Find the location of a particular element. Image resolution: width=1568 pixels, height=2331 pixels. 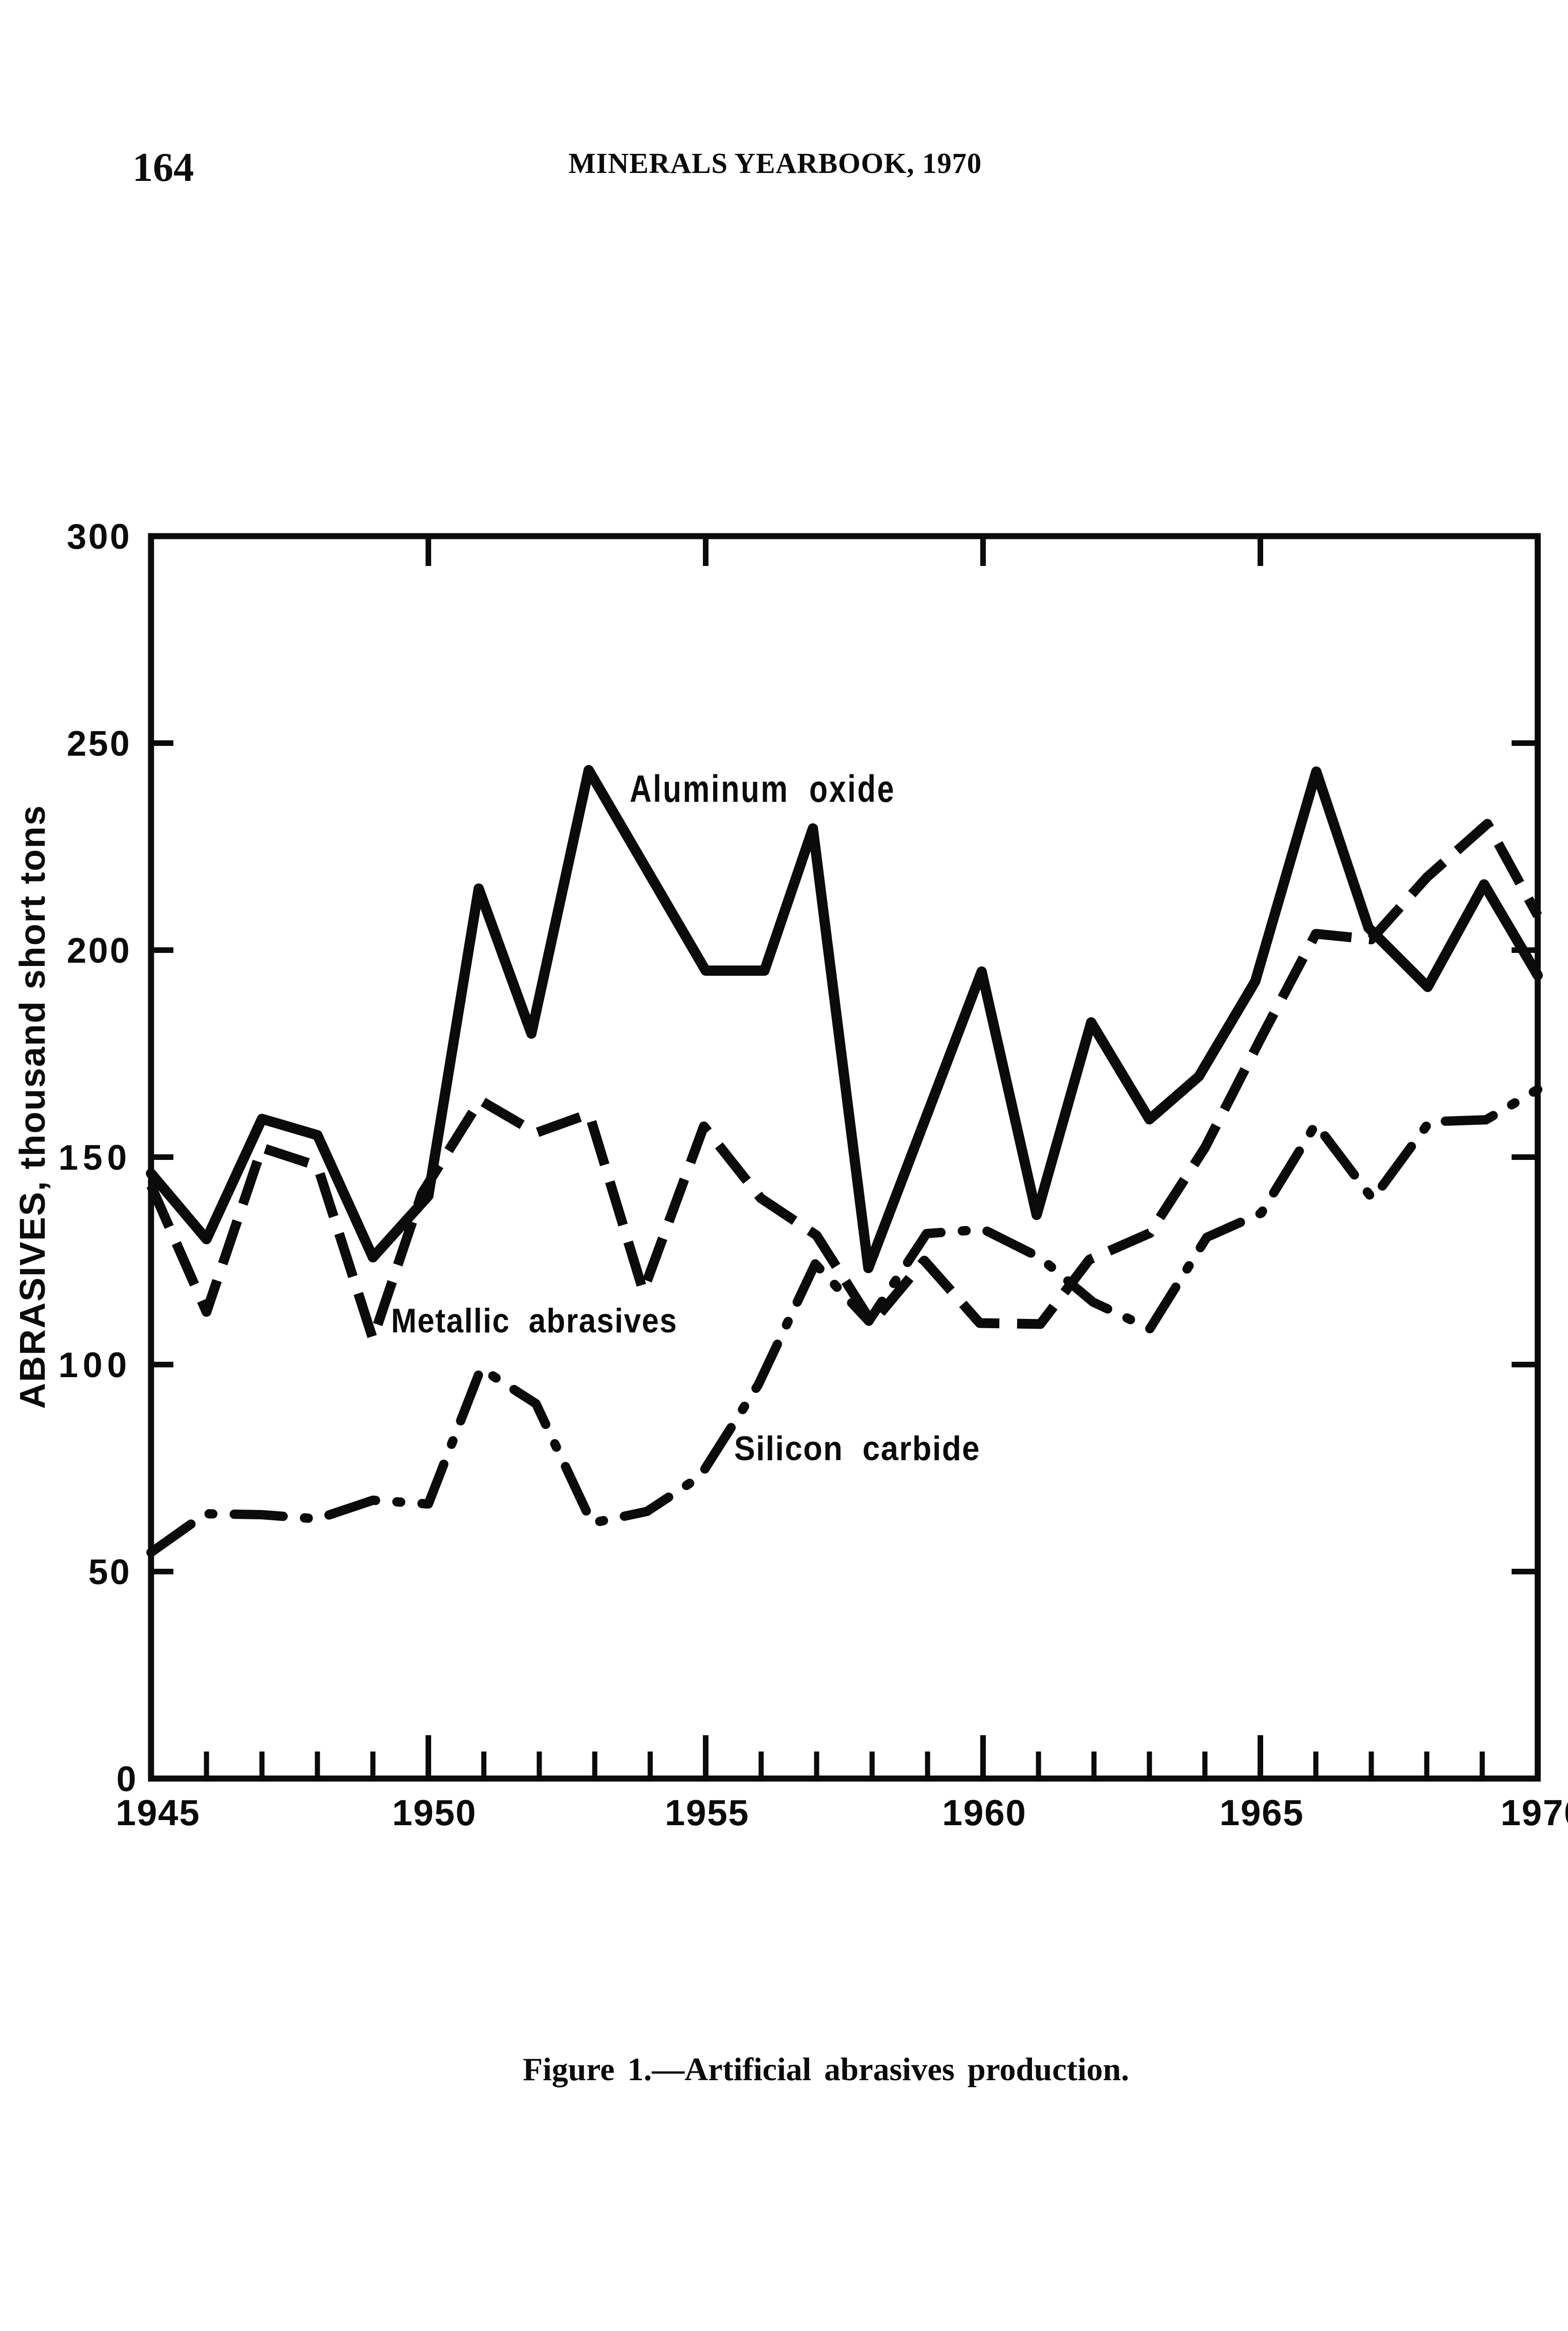

svg-text: Silicon carbide is located at coordinates (857, 1448).